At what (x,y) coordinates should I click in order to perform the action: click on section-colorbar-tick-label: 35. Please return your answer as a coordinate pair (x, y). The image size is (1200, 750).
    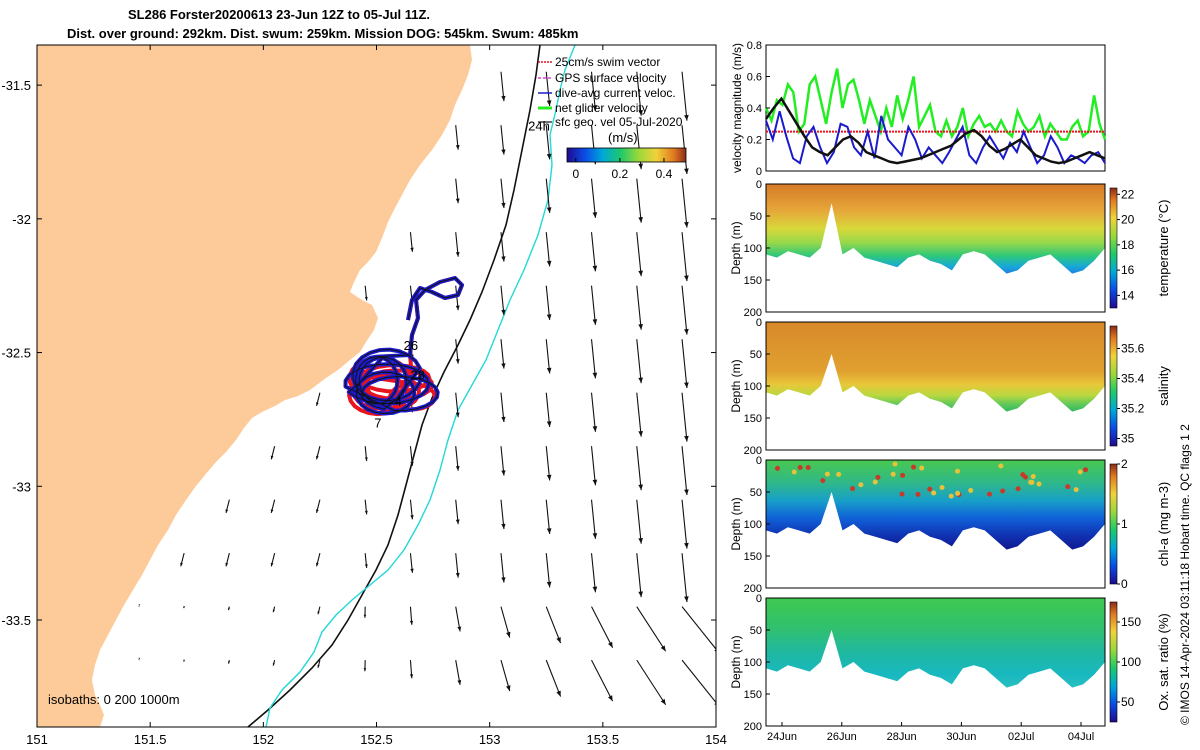
    Looking at the image, I should click on (1128, 439).